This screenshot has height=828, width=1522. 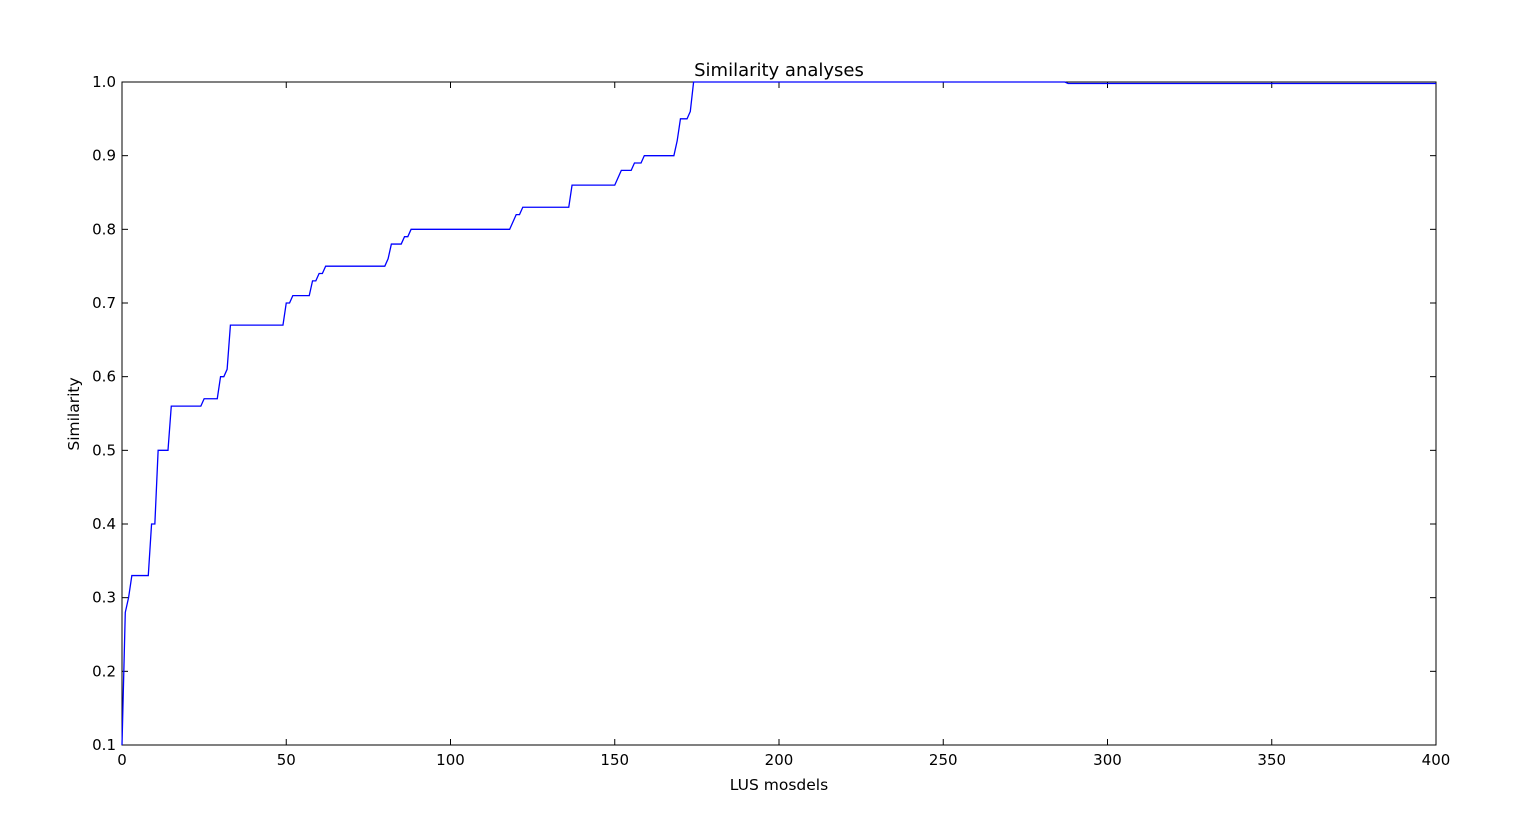 I want to click on y-tick-label: 0.6, so click(x=104, y=377).